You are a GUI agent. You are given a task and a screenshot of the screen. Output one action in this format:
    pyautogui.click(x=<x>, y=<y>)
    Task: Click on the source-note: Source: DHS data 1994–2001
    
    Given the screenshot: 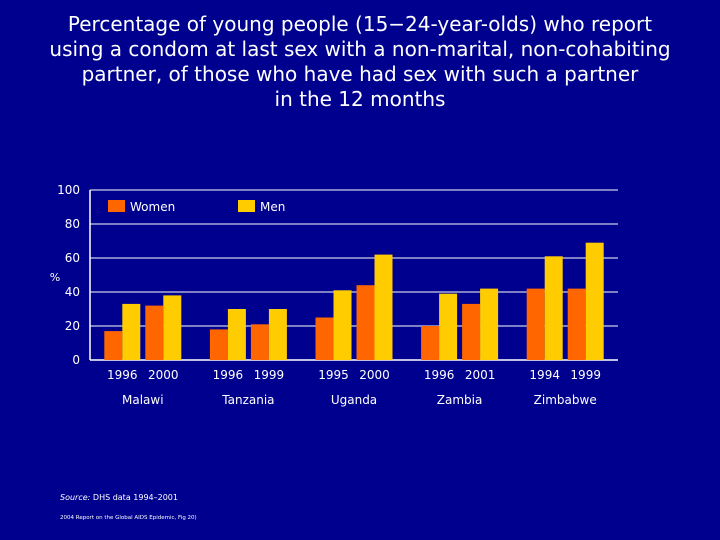 What is the action you would take?
    pyautogui.click(x=119, y=497)
    